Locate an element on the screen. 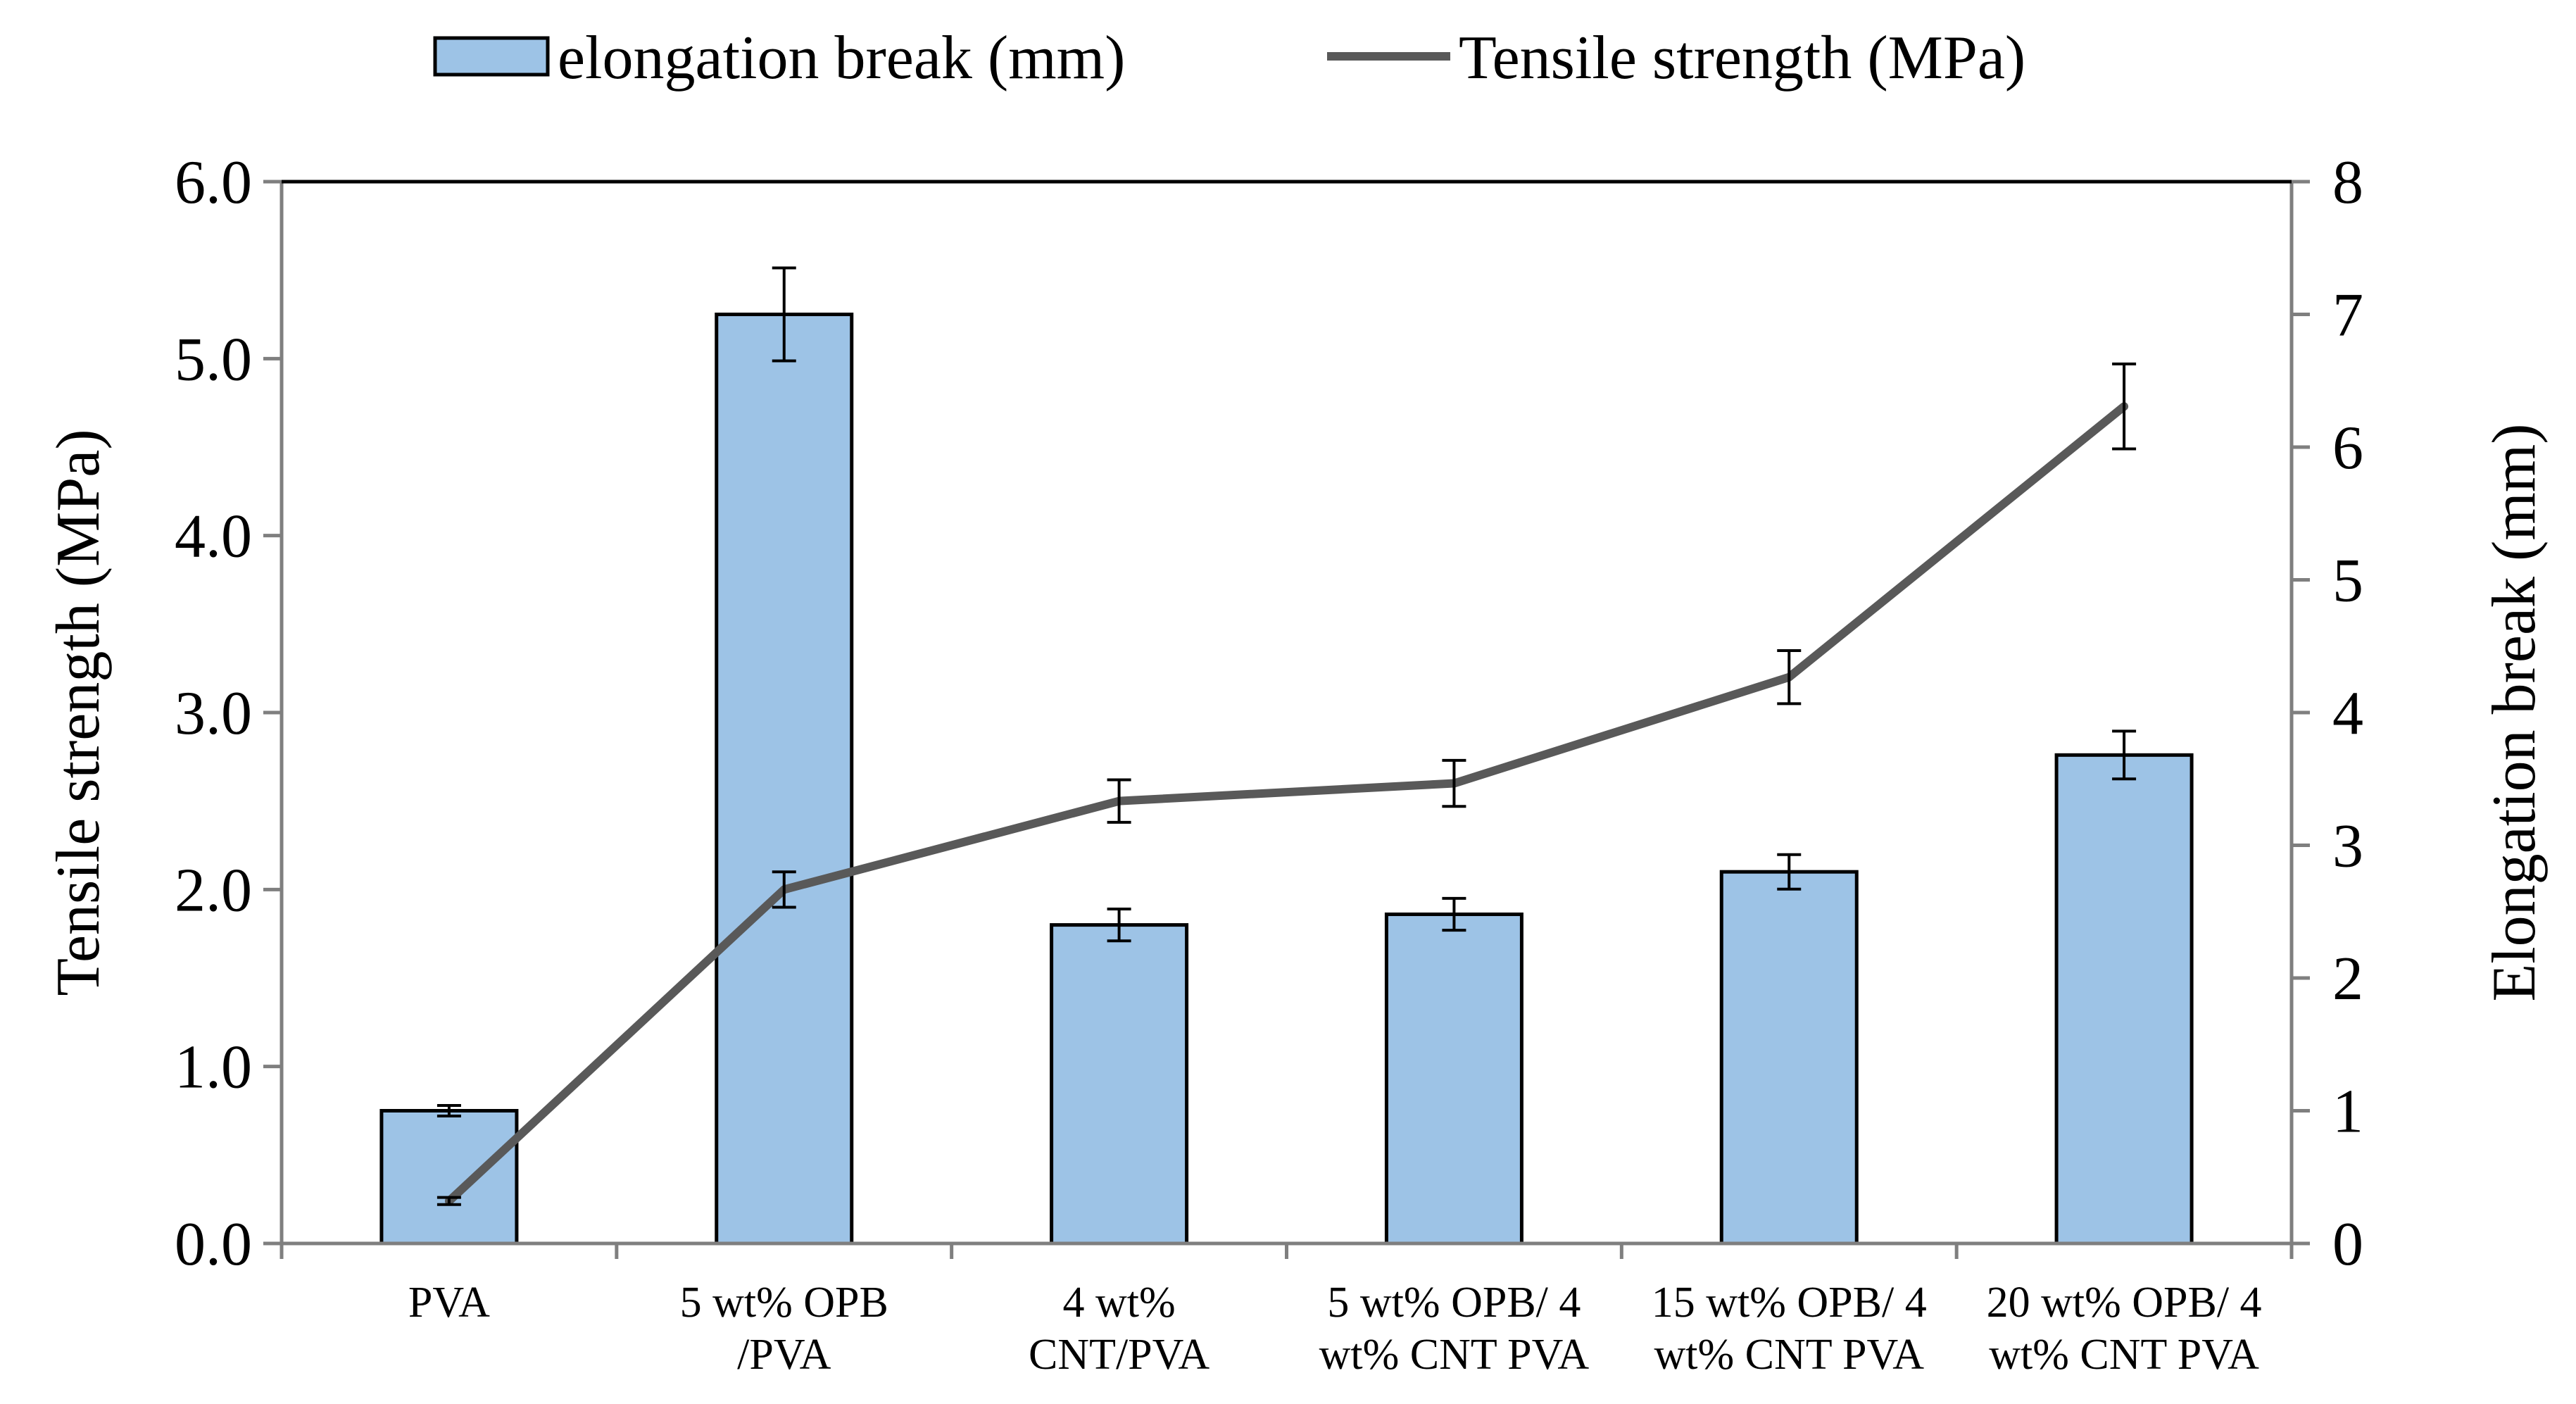  category-label-0: PVA is located at coordinates (449, 1303).